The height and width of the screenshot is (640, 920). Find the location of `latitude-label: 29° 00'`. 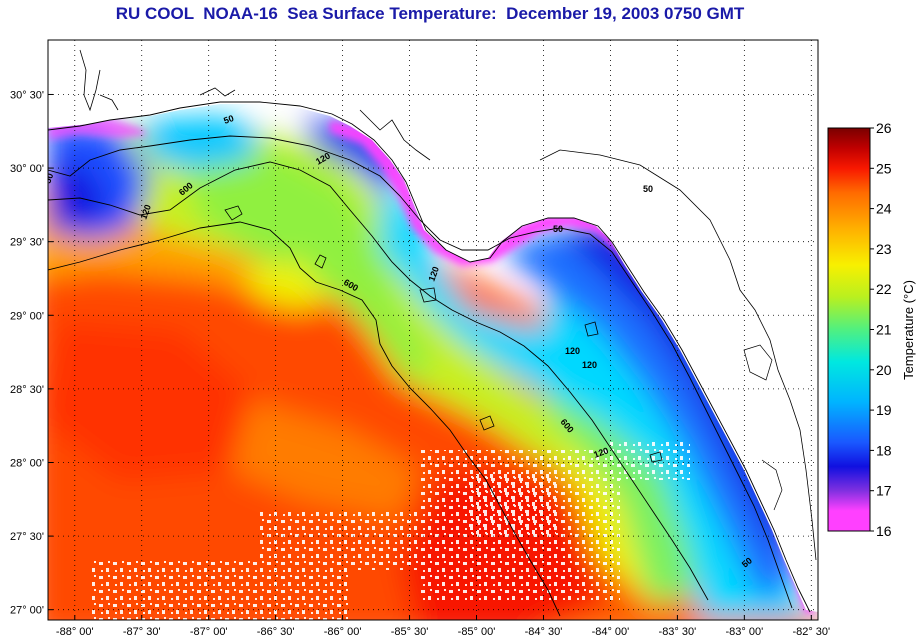

latitude-label: 29° 00' is located at coordinates (27, 316).